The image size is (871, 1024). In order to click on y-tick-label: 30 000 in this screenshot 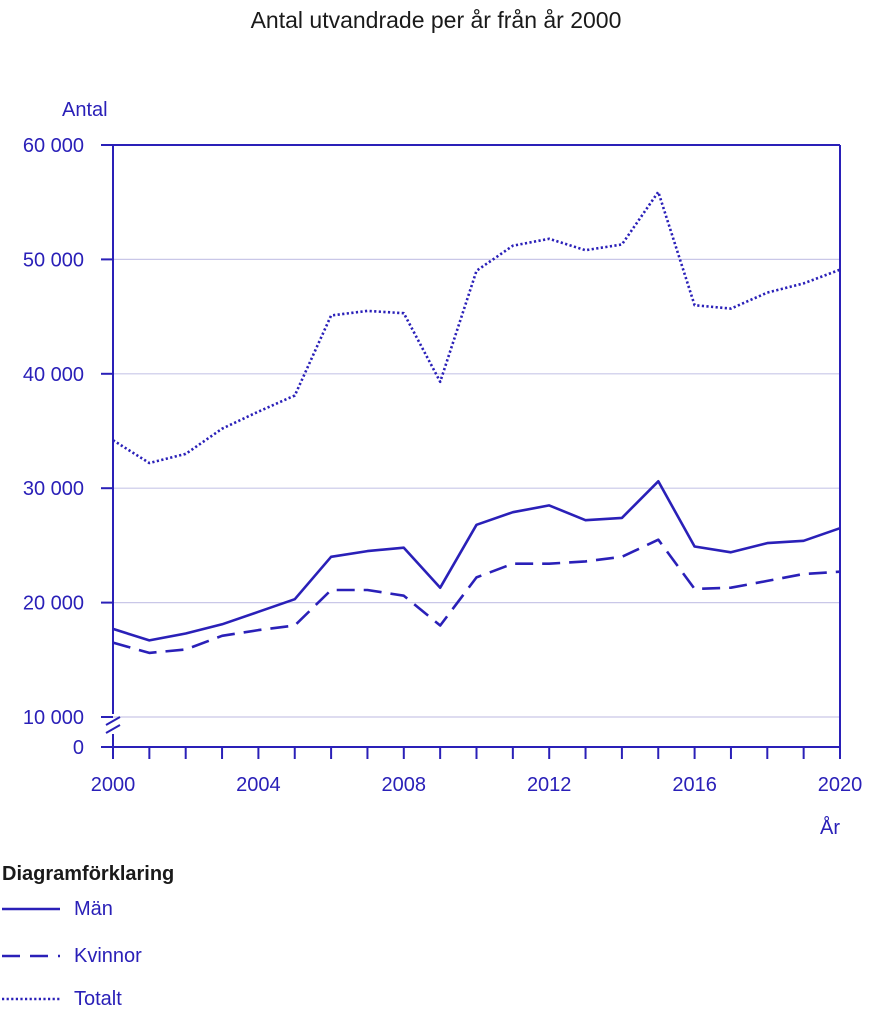, I will do `click(53, 489)`.